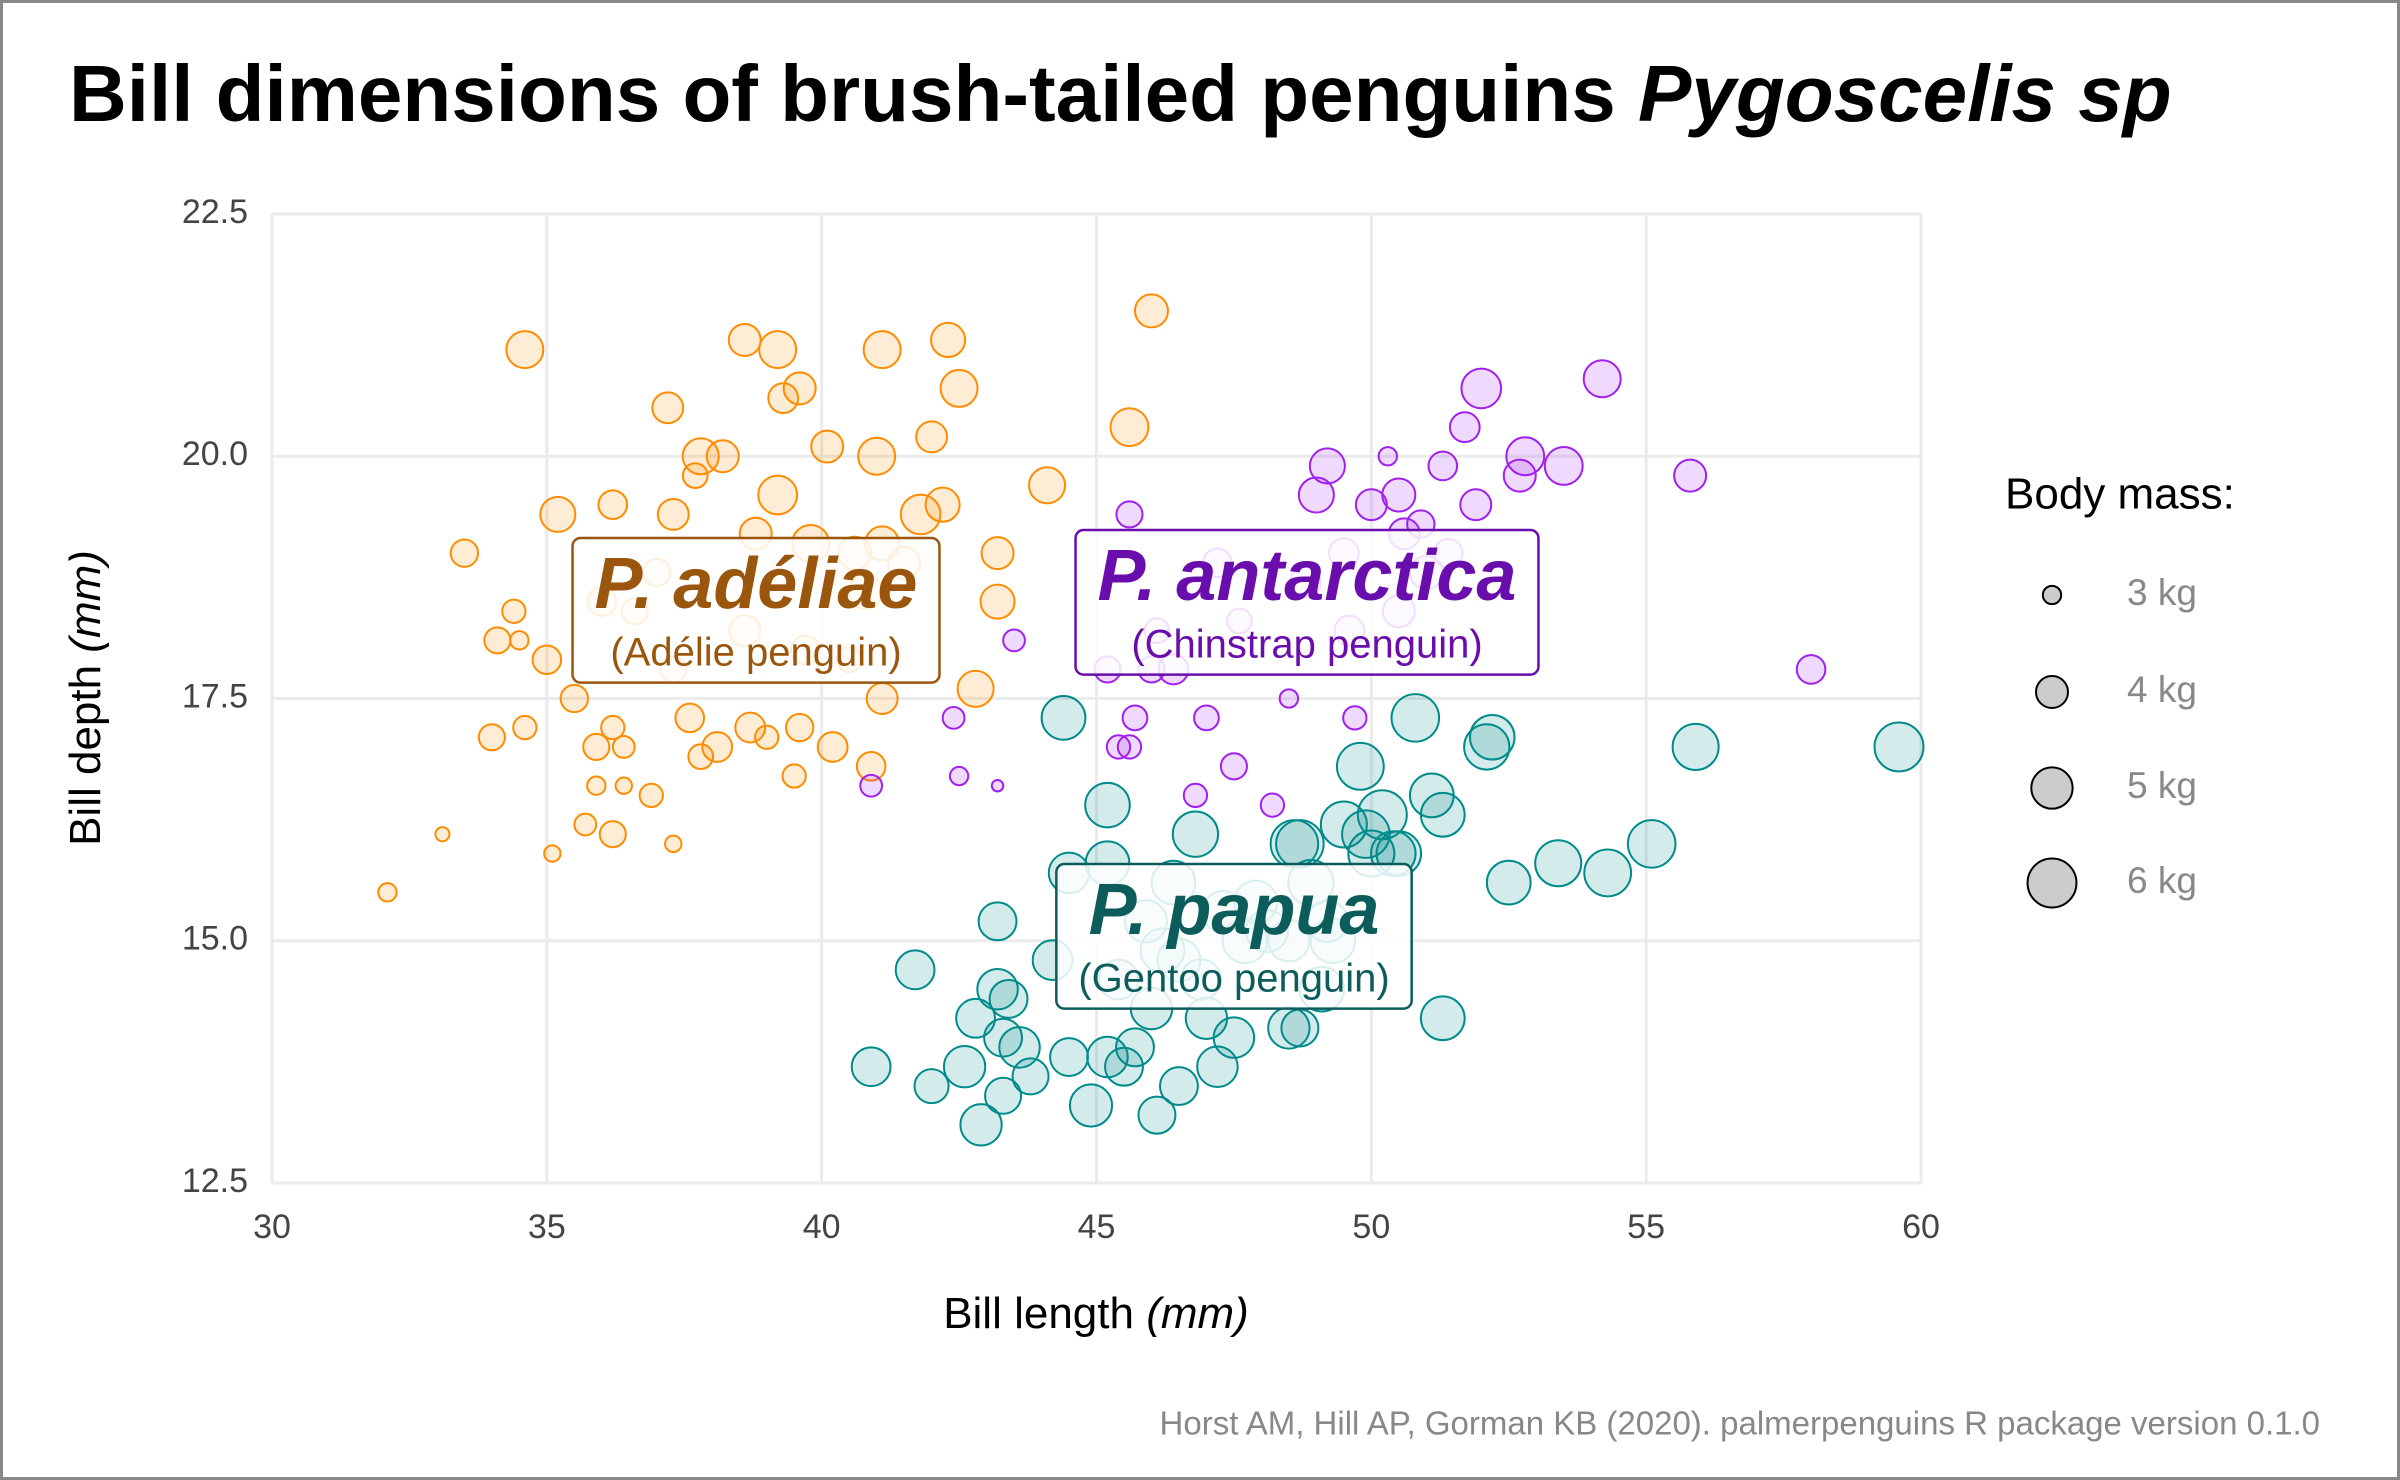  I want to click on species-name: P. adéliae, so click(756, 584).